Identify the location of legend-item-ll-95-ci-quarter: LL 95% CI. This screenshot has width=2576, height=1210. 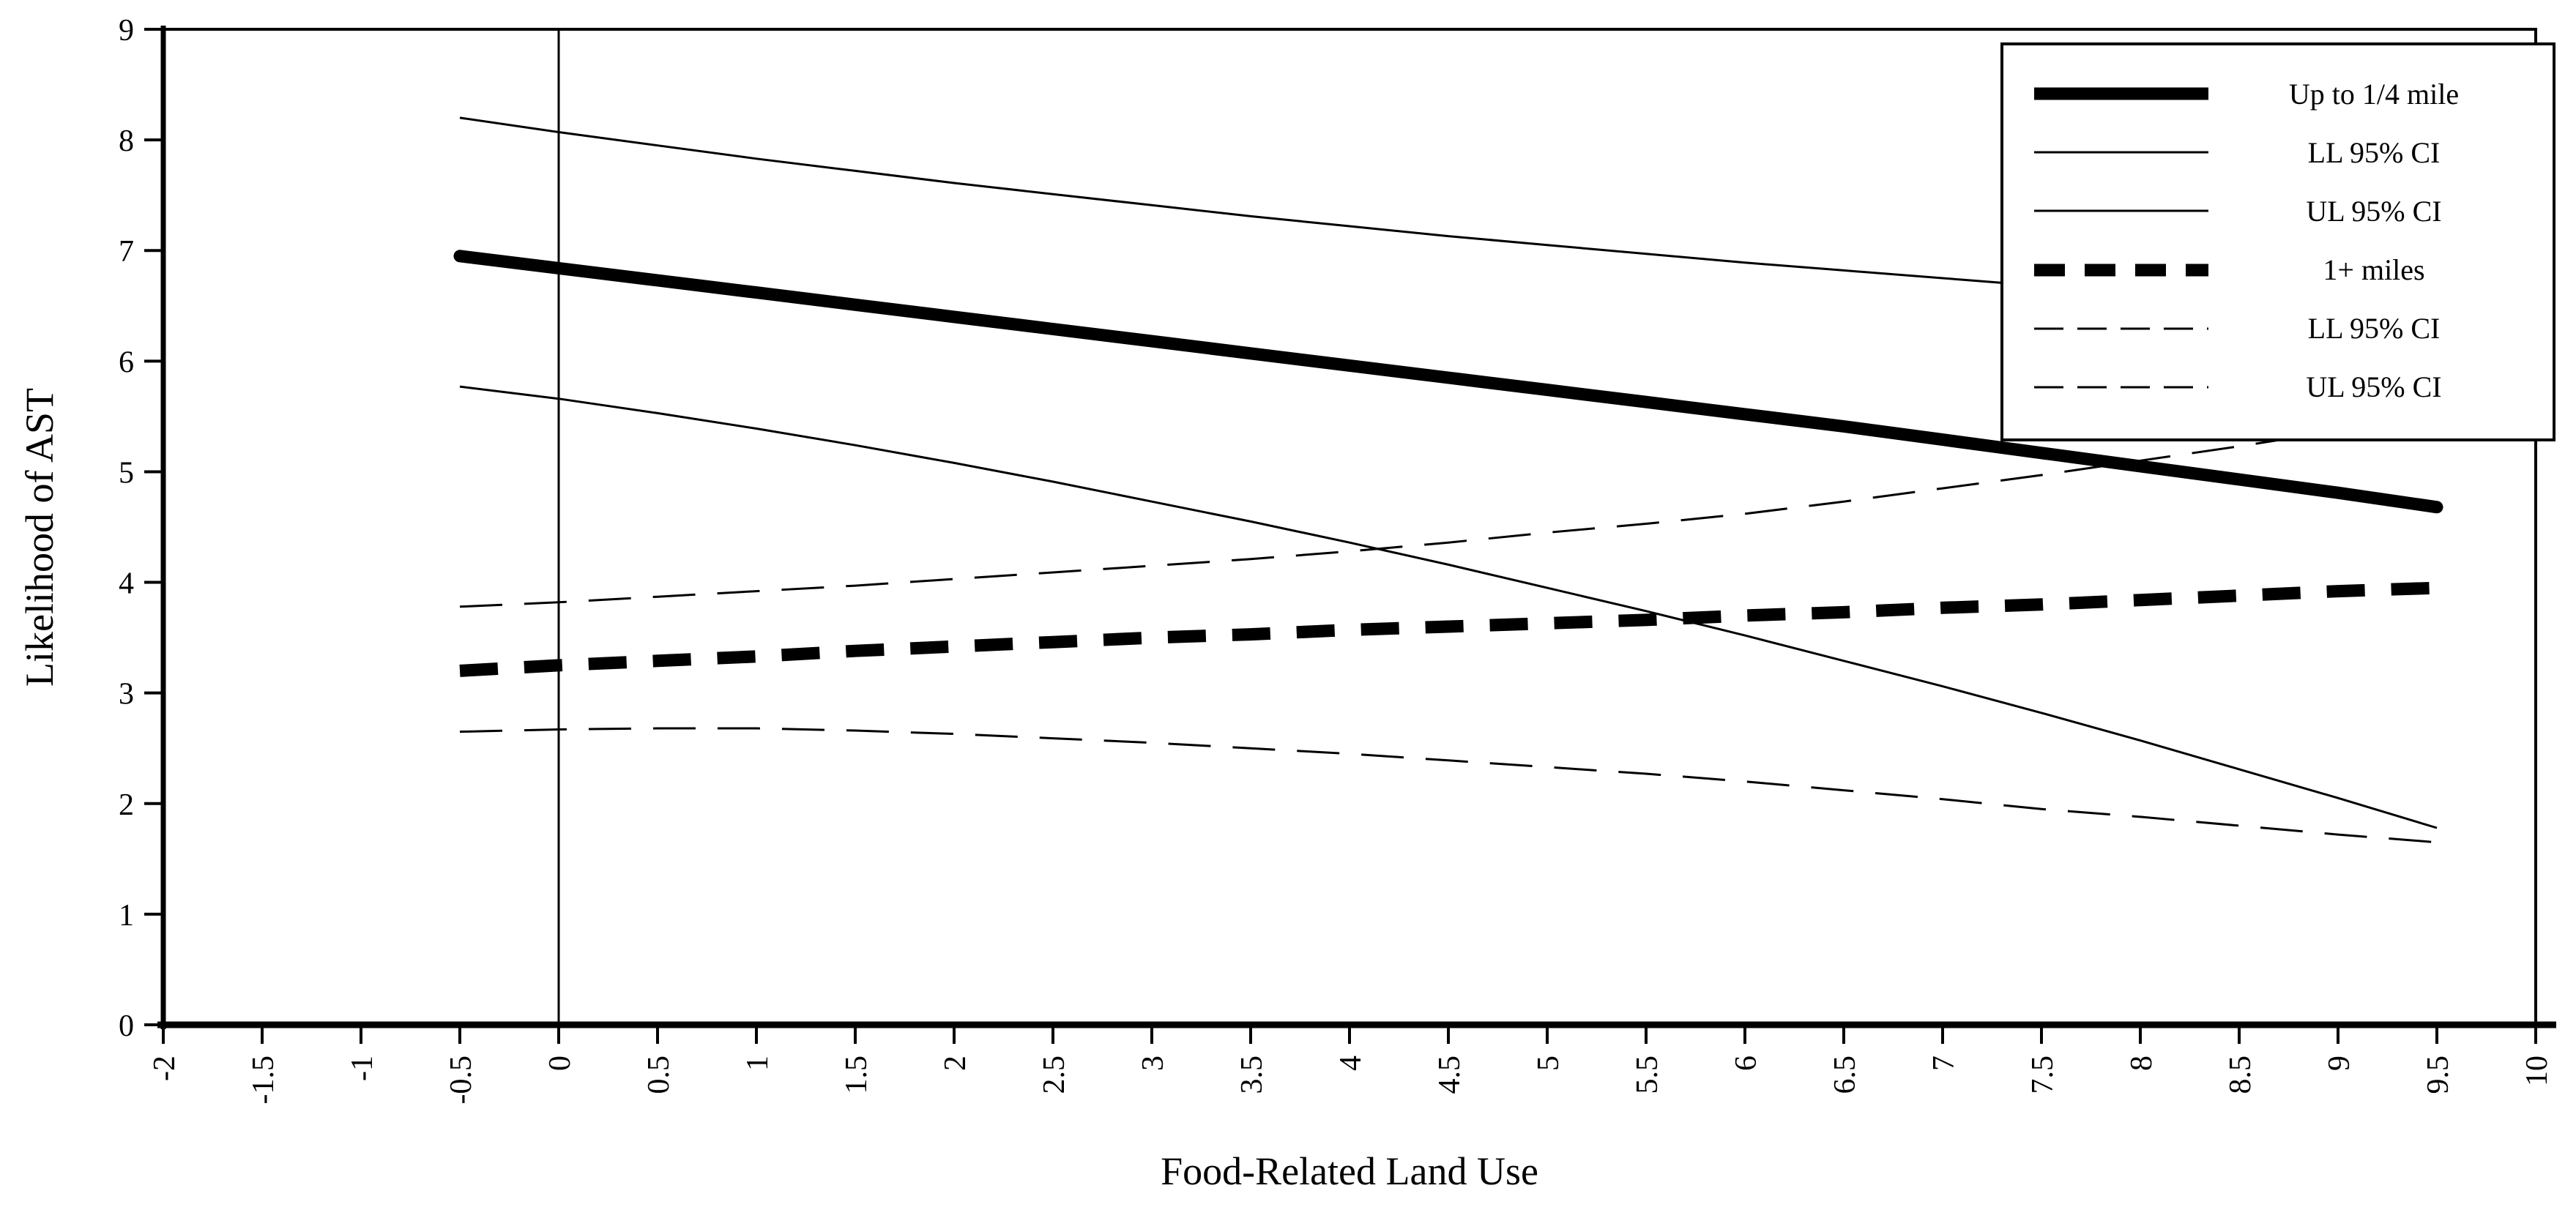
(2282, 152).